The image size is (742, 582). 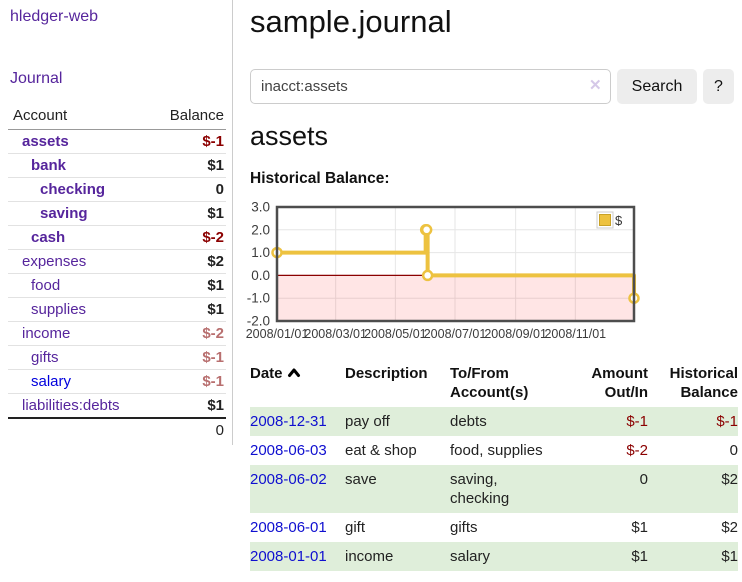 I want to click on search-input, so click(x=430, y=86).